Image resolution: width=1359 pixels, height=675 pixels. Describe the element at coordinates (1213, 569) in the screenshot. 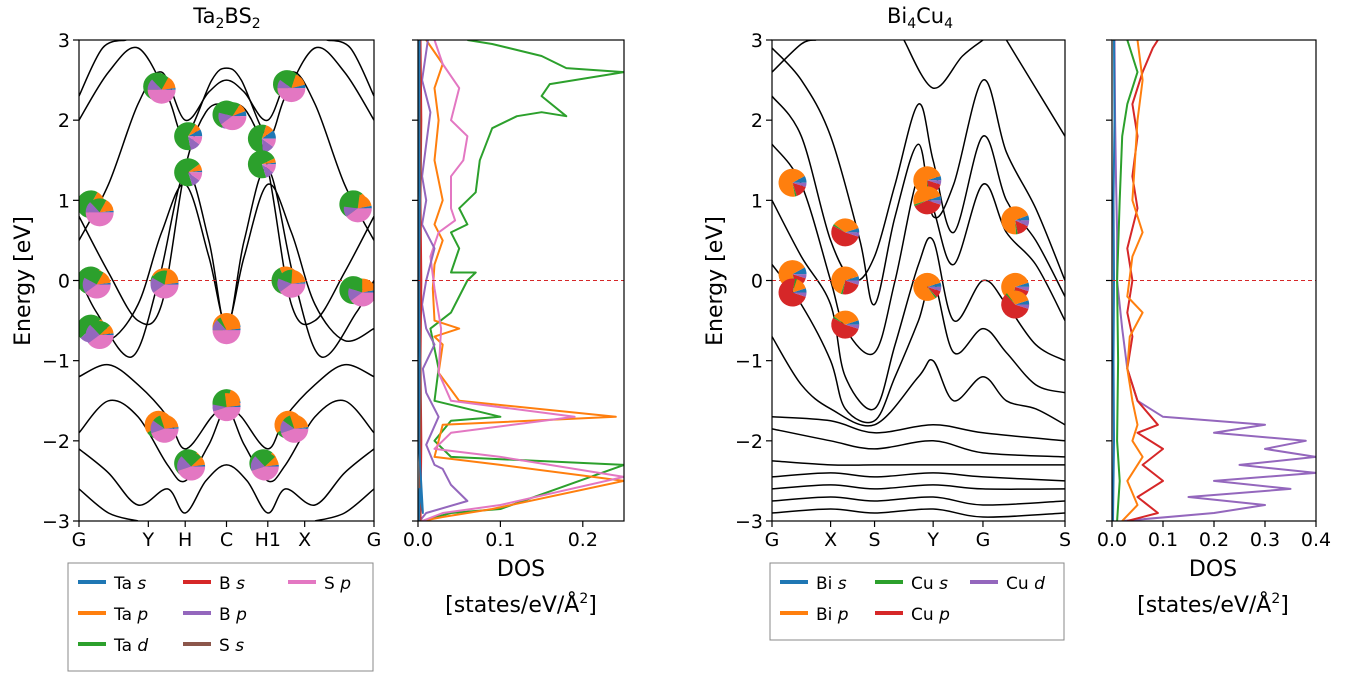

I see `dos-right-xlabel: DOS` at that location.